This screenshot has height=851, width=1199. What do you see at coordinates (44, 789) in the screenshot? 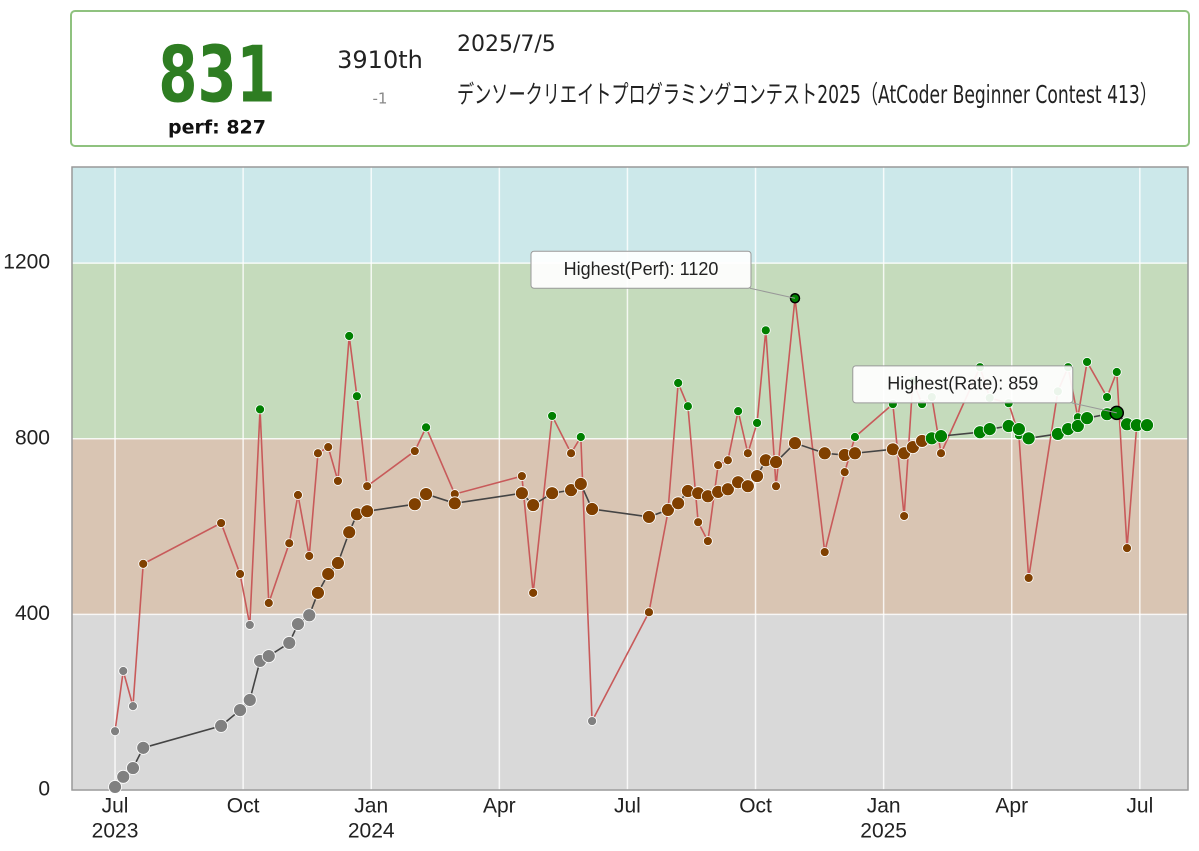
I see `y-tick-label: 0` at bounding box center [44, 789].